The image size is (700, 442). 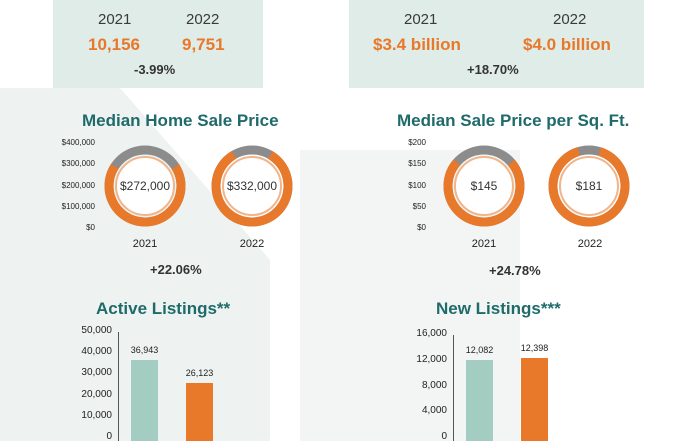 I want to click on median-price-tick-label: $400,000, so click(x=78, y=142).